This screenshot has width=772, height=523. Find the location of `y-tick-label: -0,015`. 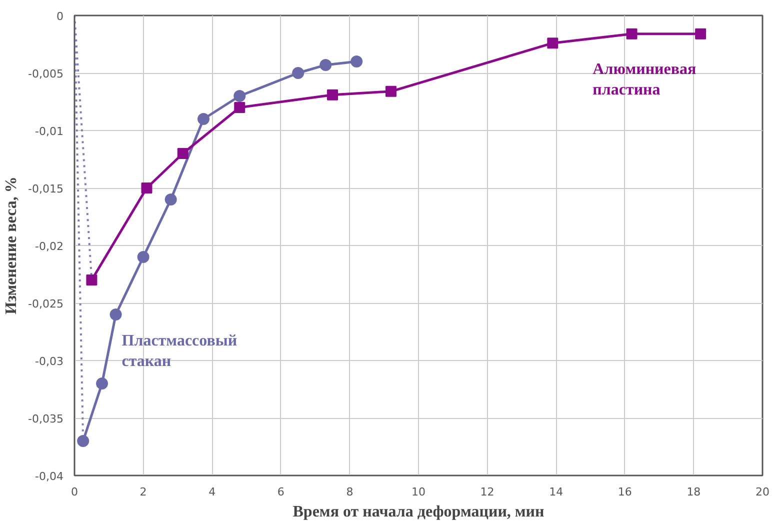

y-tick-label: -0,015 is located at coordinates (46, 189).